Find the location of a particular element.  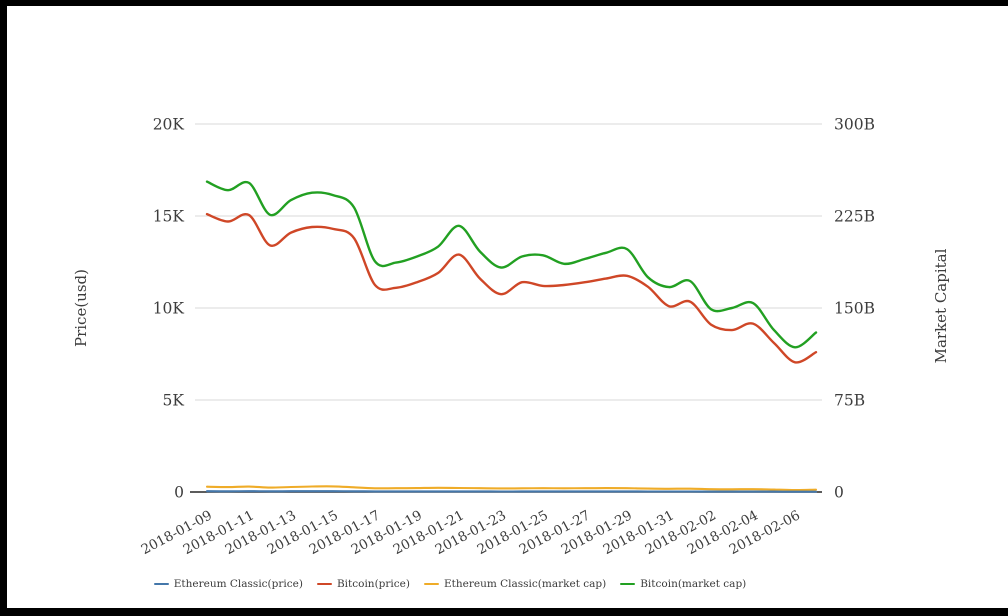

y-right-tick-label: 300B is located at coordinates (854, 125).